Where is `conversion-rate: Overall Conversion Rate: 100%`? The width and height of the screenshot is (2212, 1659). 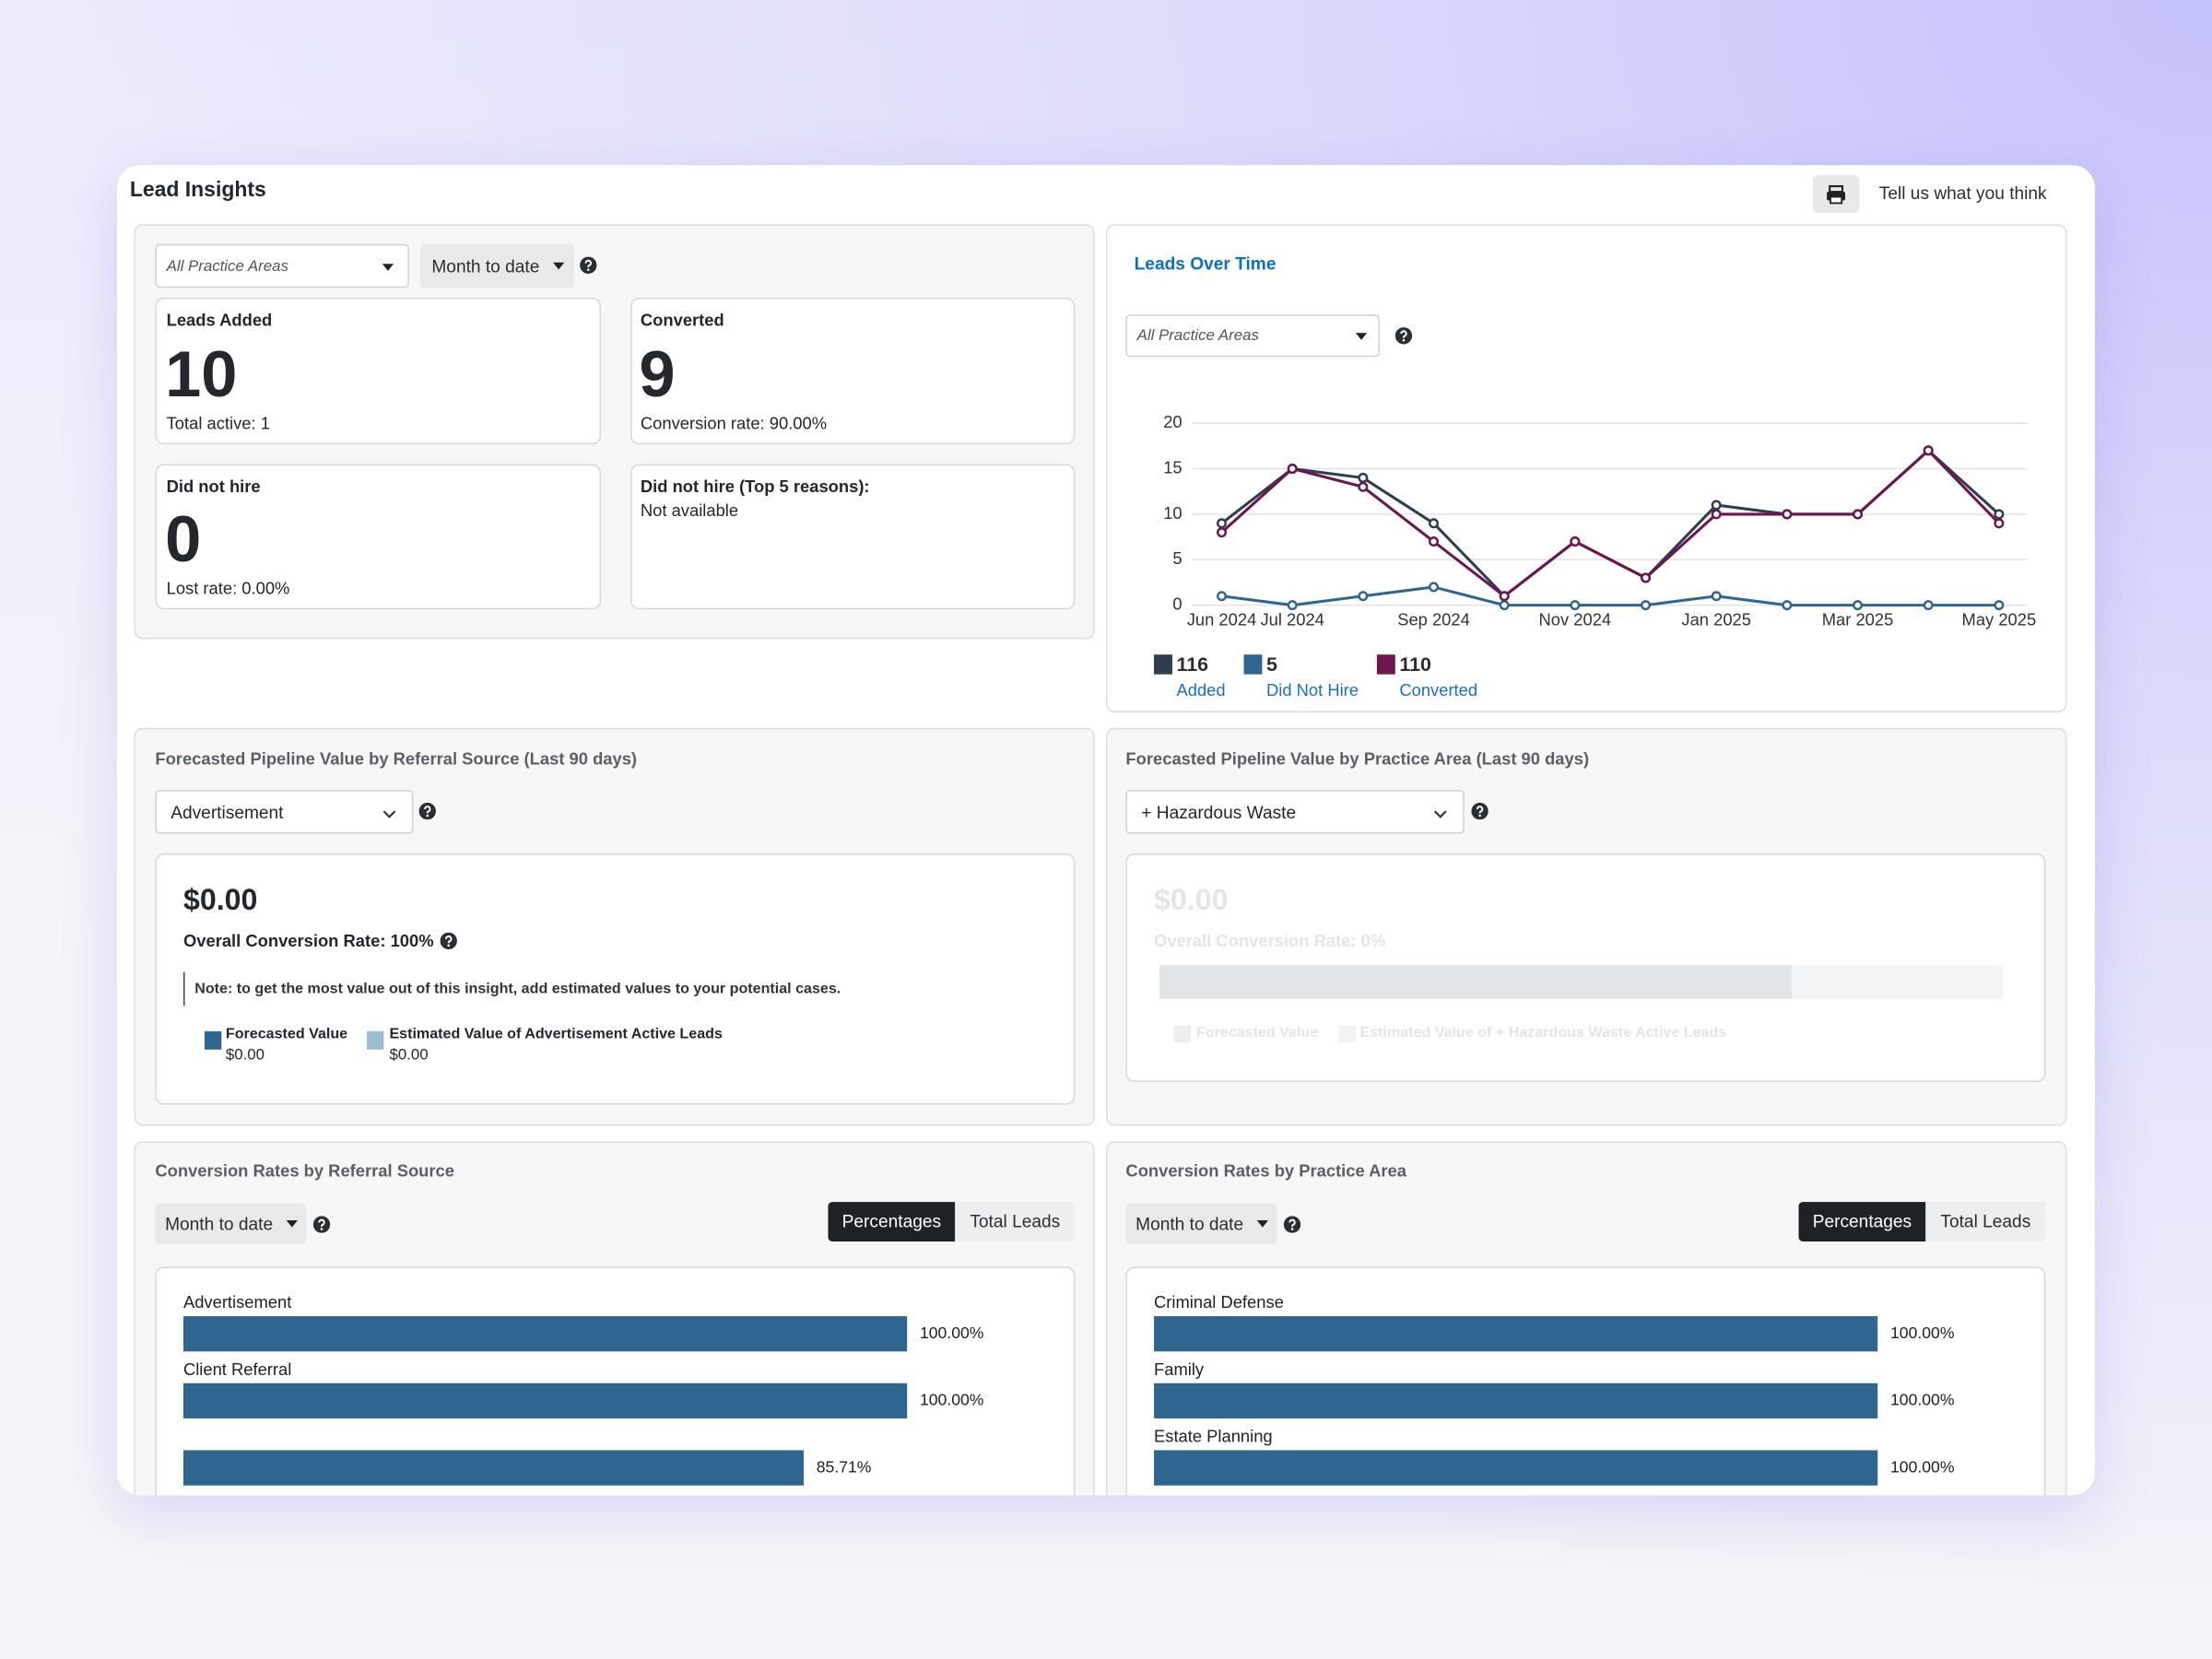 conversion-rate: Overall Conversion Rate: 100% is located at coordinates (308, 941).